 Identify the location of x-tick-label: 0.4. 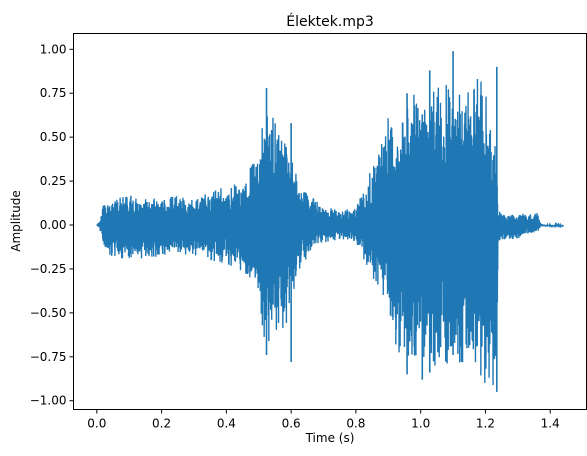
(226, 424).